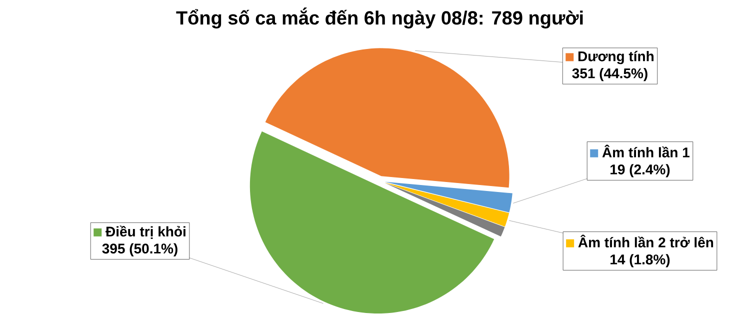  What do you see at coordinates (640, 171) in the screenshot?
I see `data-label: 19 (2.4%)` at bounding box center [640, 171].